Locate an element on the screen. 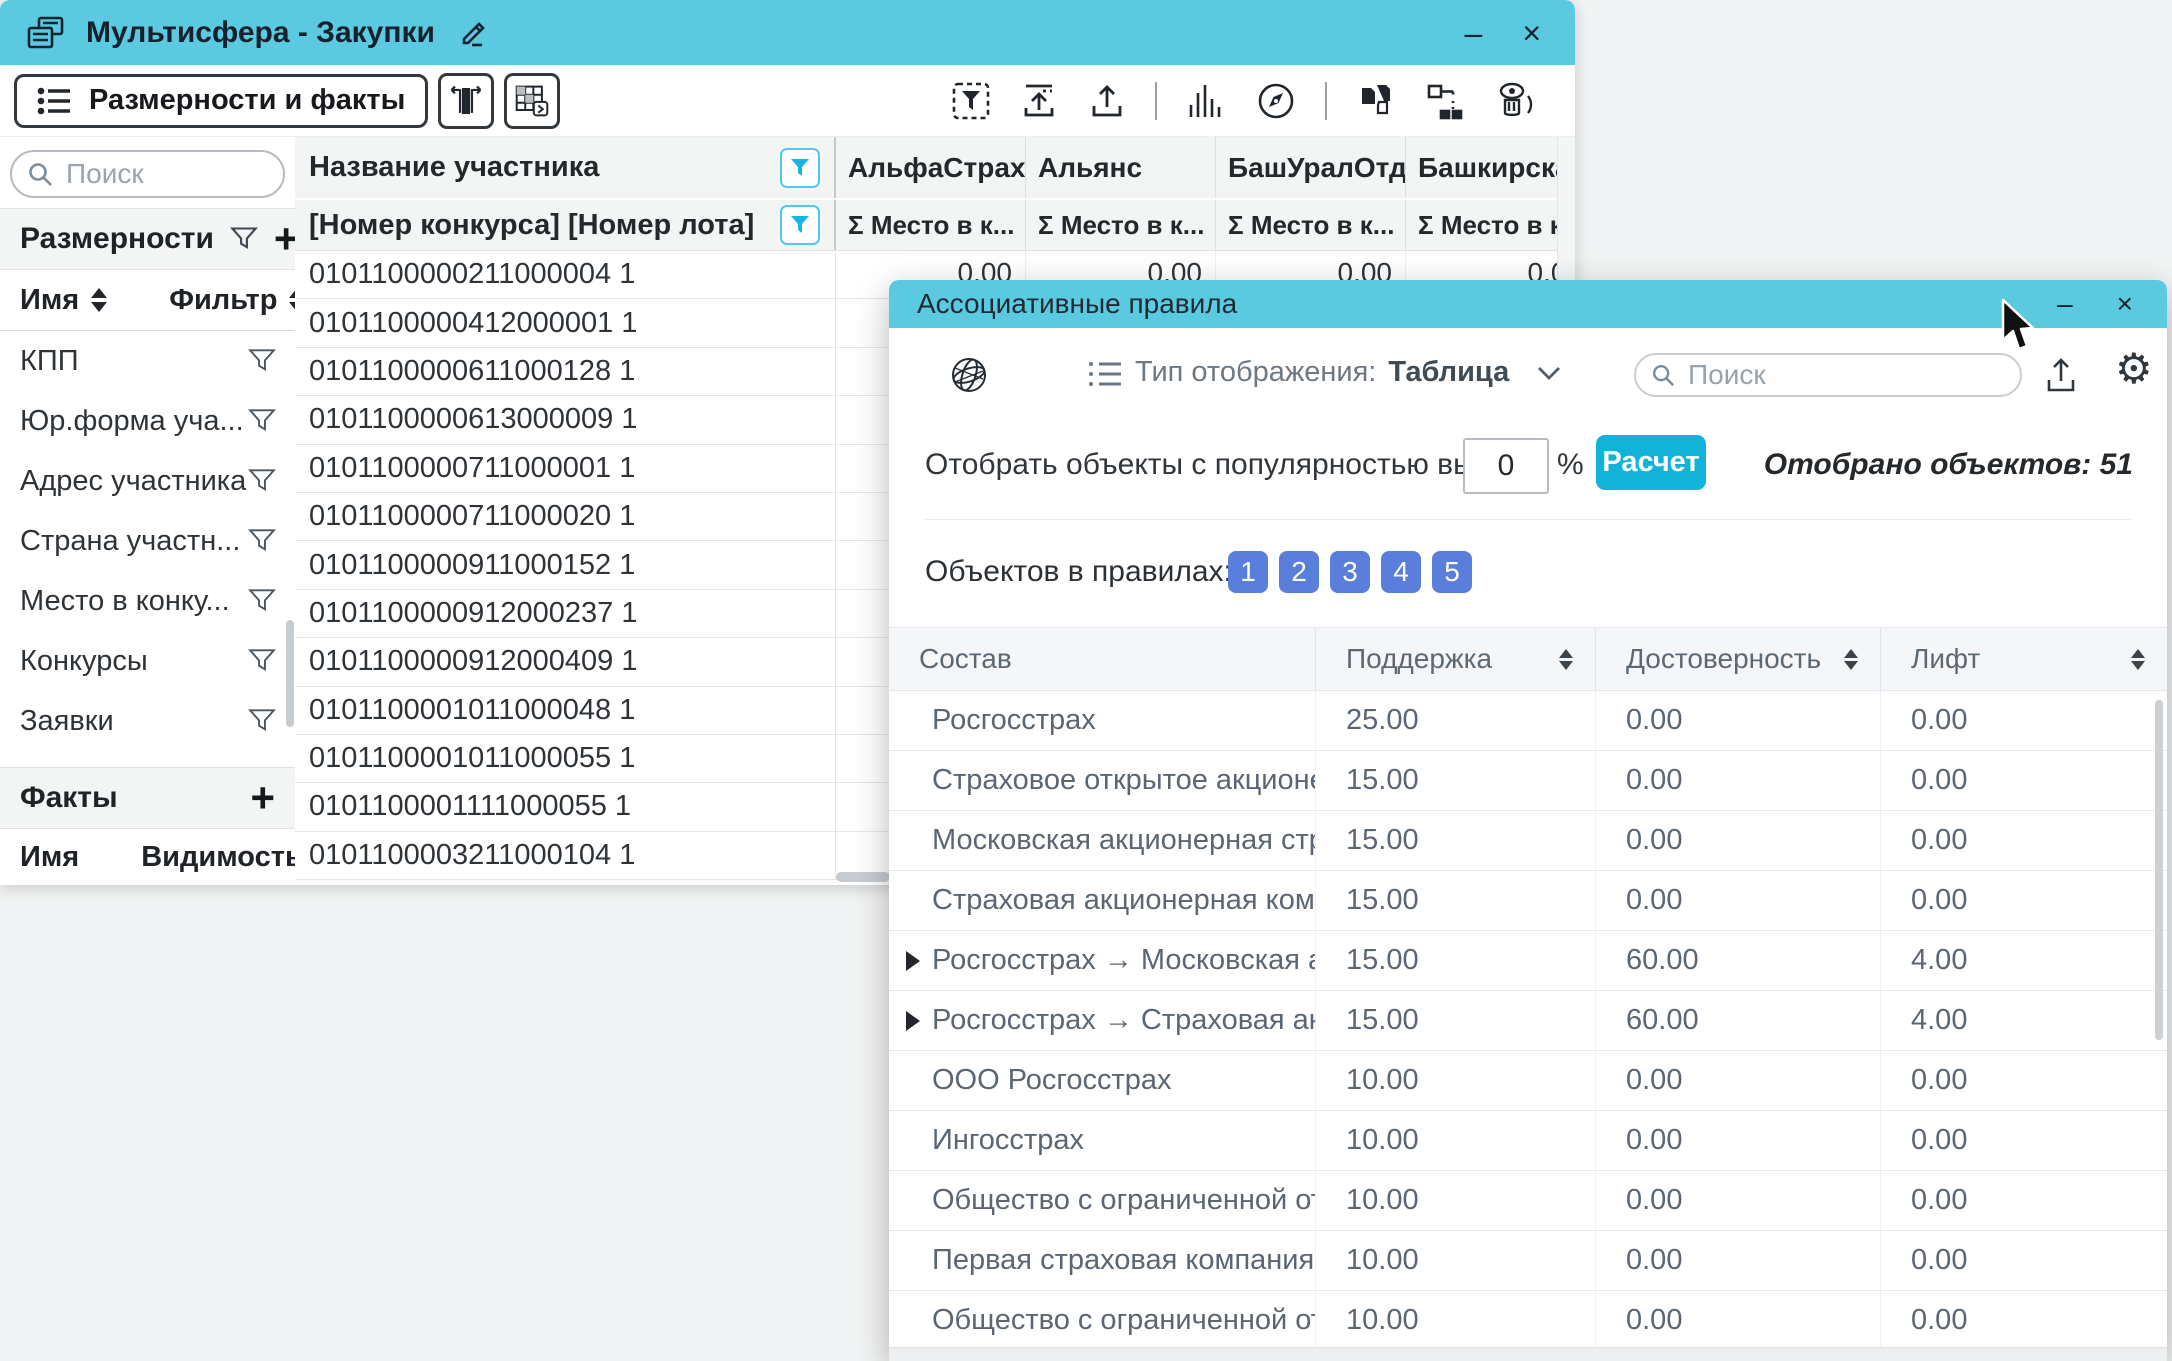  dimension-list-item: Конкурсы is located at coordinates (147, 661).